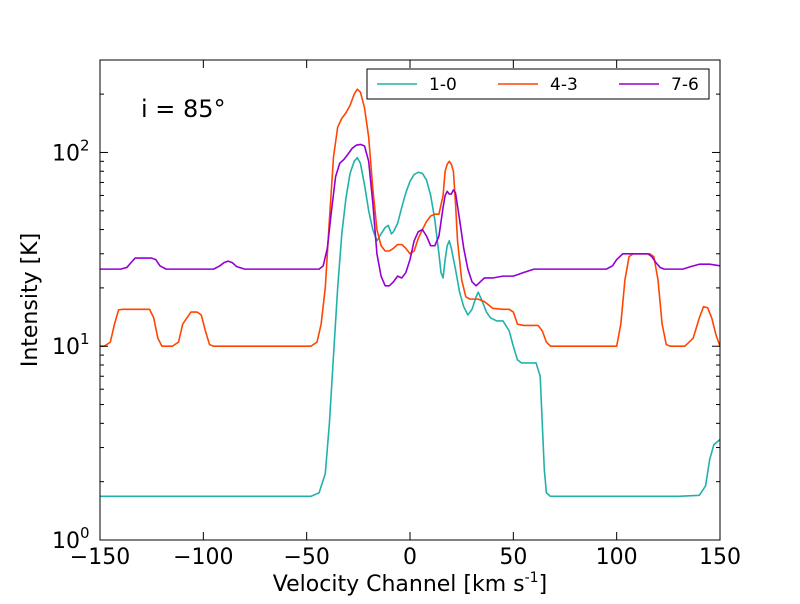 This screenshot has width=800, height=604. I want to click on y-tick-label: 10¹, so click(71, 345).